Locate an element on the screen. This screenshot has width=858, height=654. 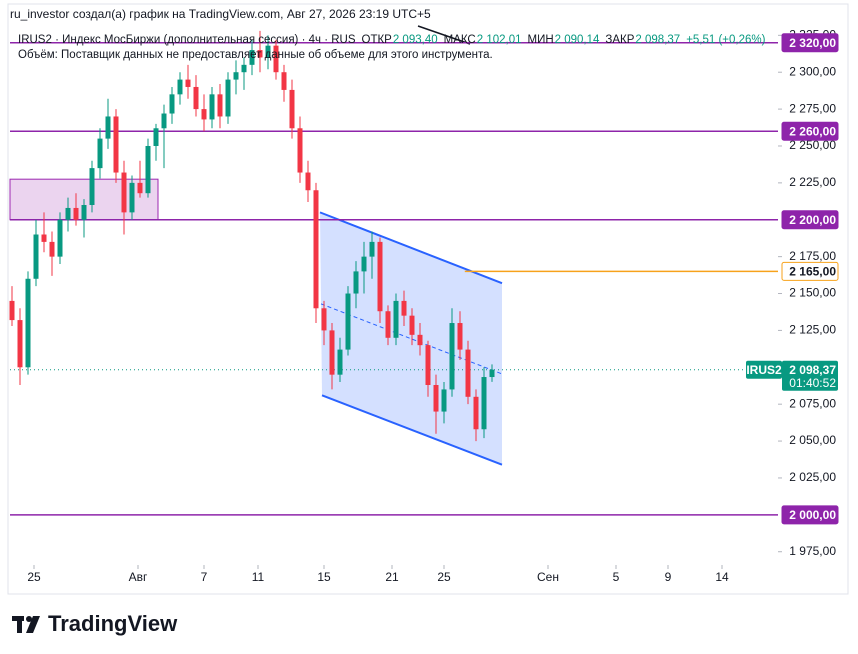
level-label: 2 260,00 is located at coordinates (812, 131).